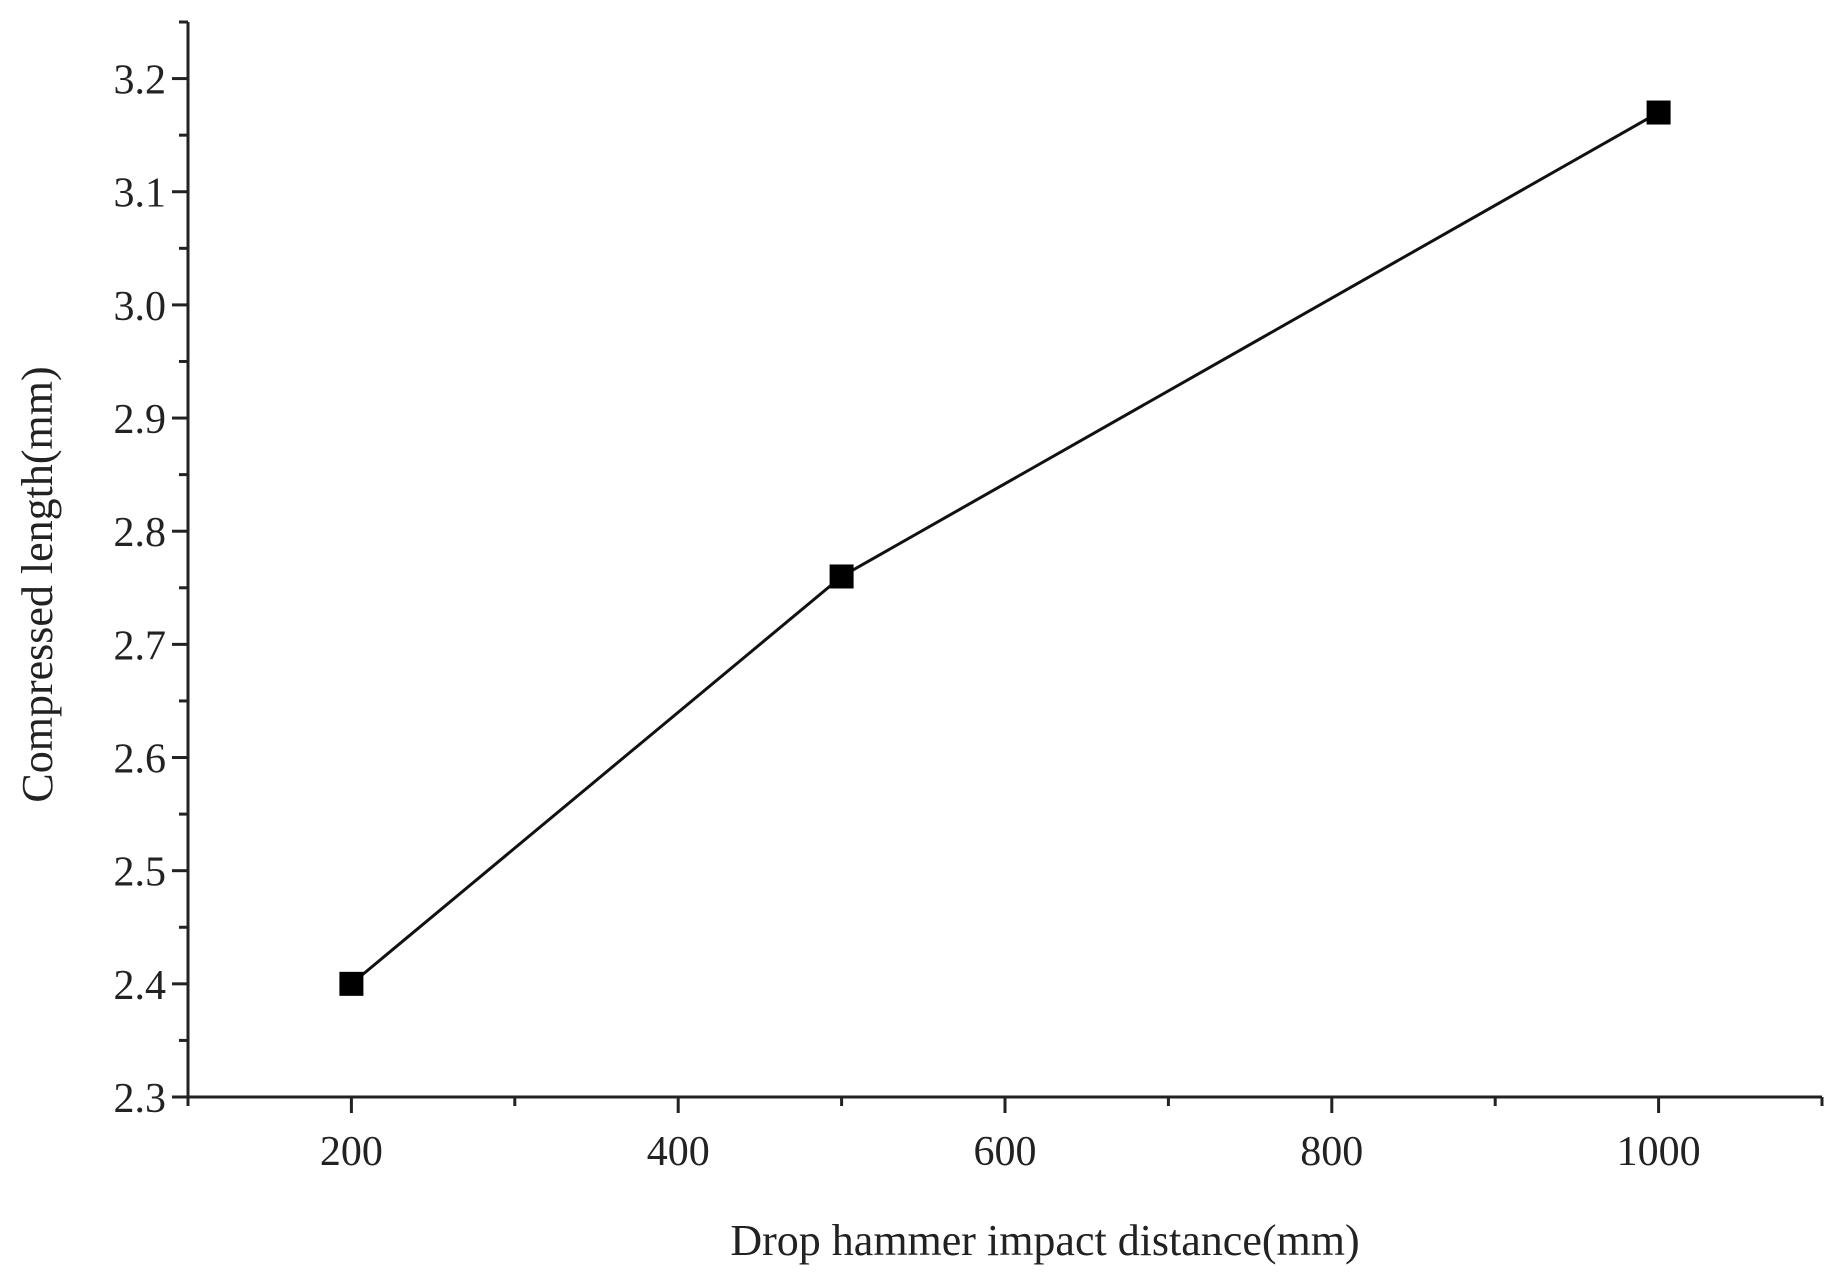  Describe the element at coordinates (140, 1099) in the screenshot. I see `y-tick-label: 2.3` at that location.